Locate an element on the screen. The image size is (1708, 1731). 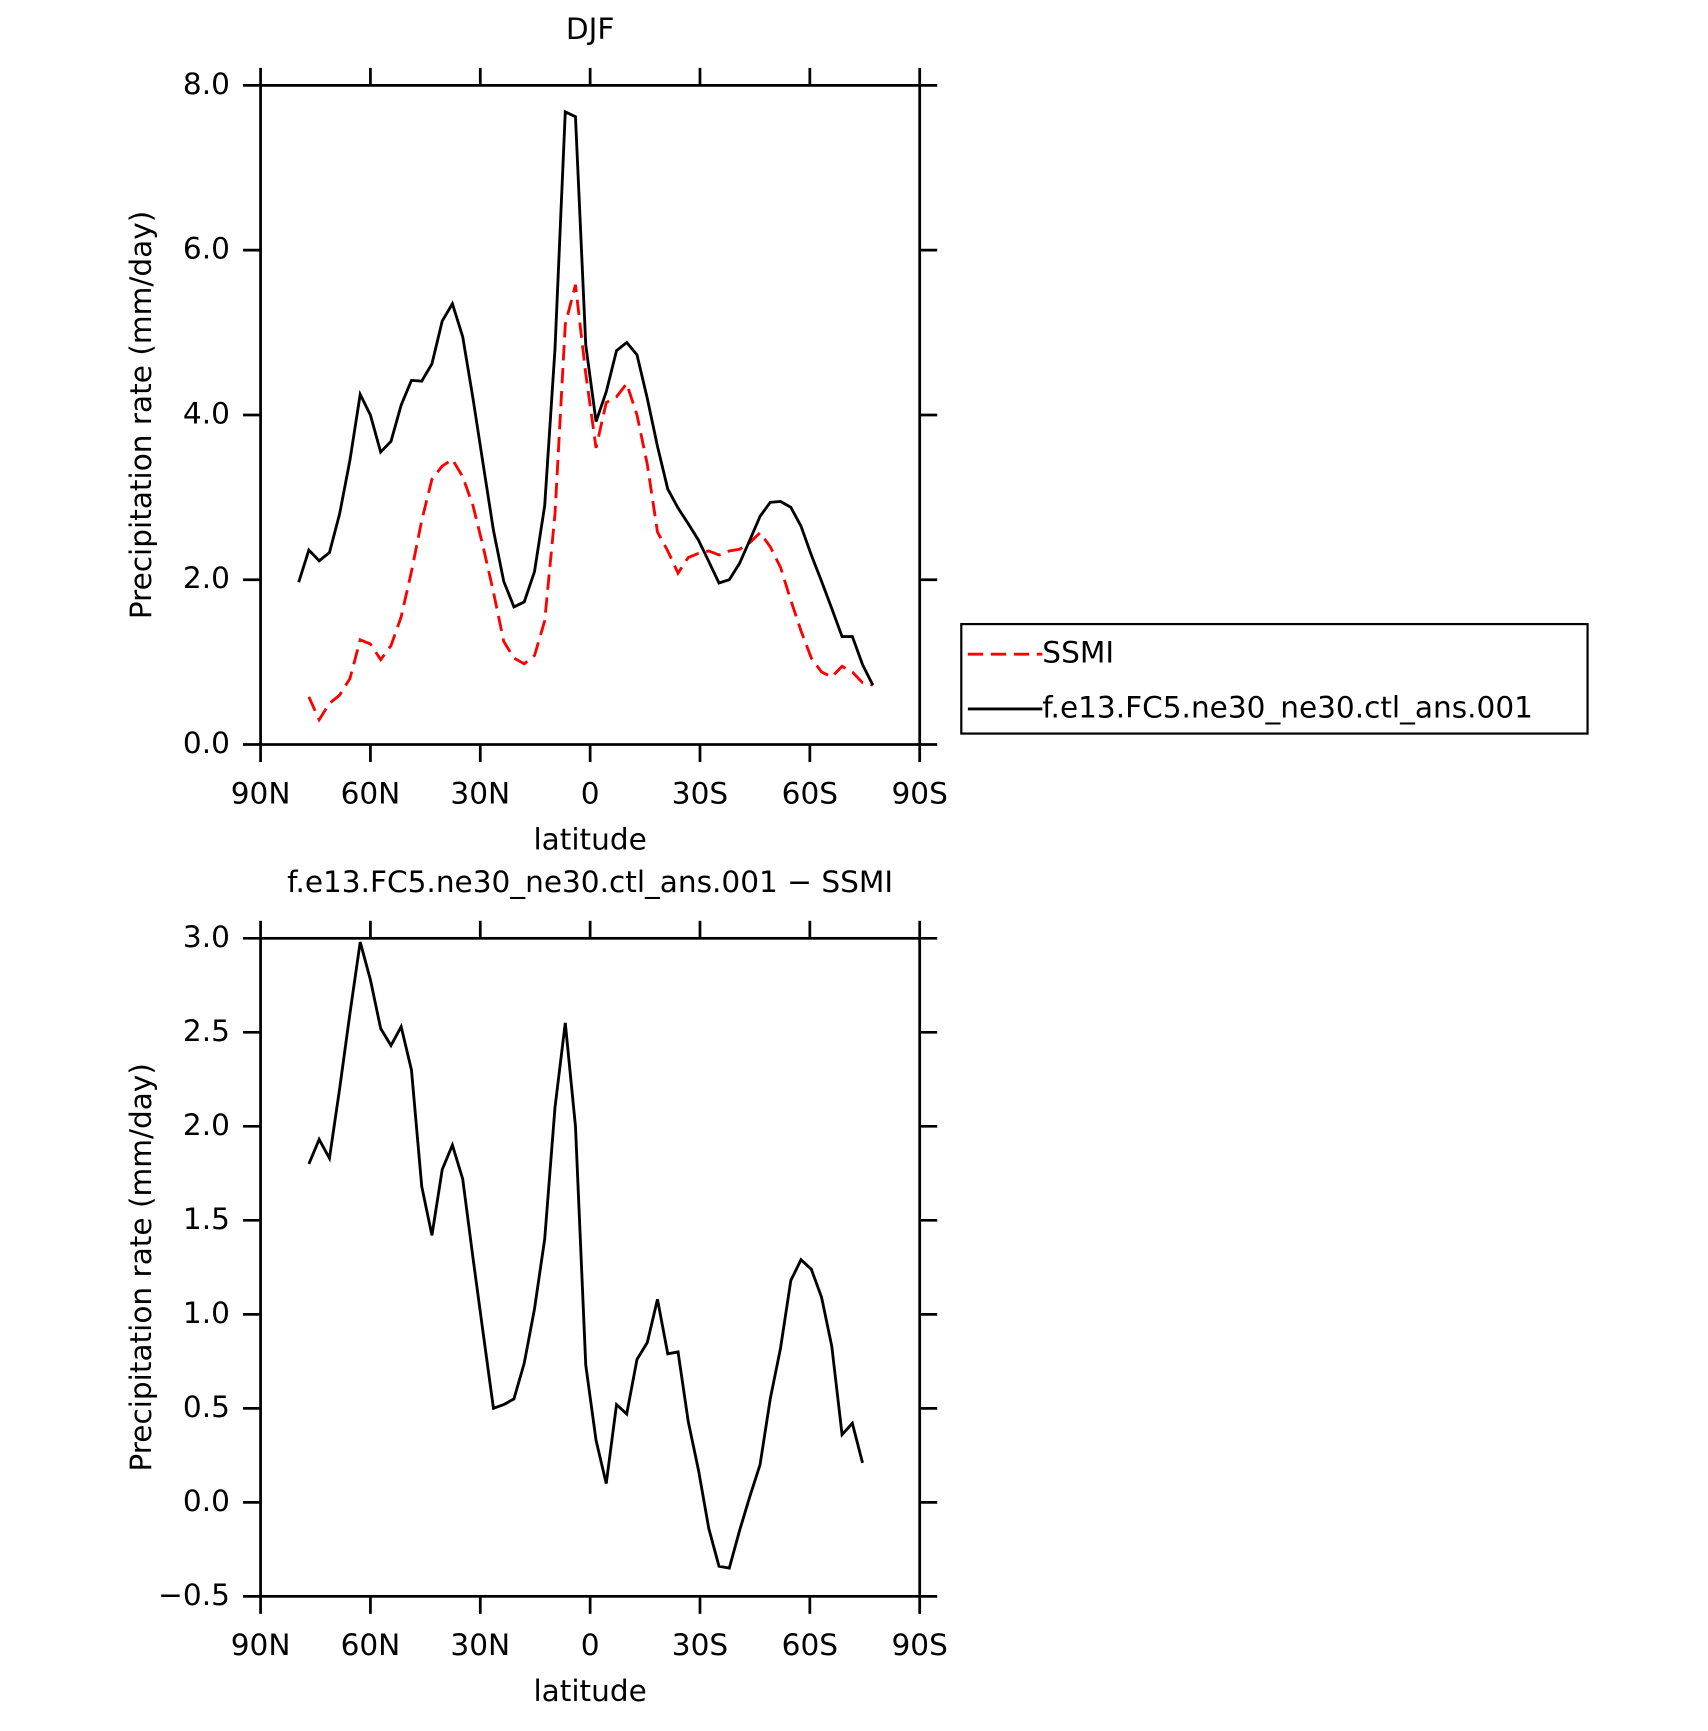
plot-frame is located at coordinates (590, 1267).